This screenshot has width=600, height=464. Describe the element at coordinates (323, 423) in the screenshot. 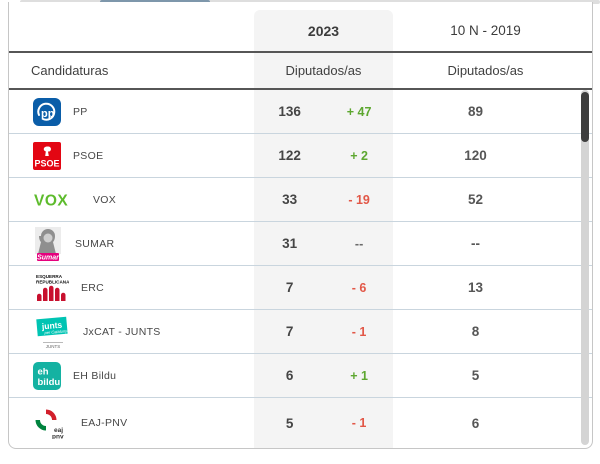

I see `seats-2023-cell: 5 - 1` at that location.